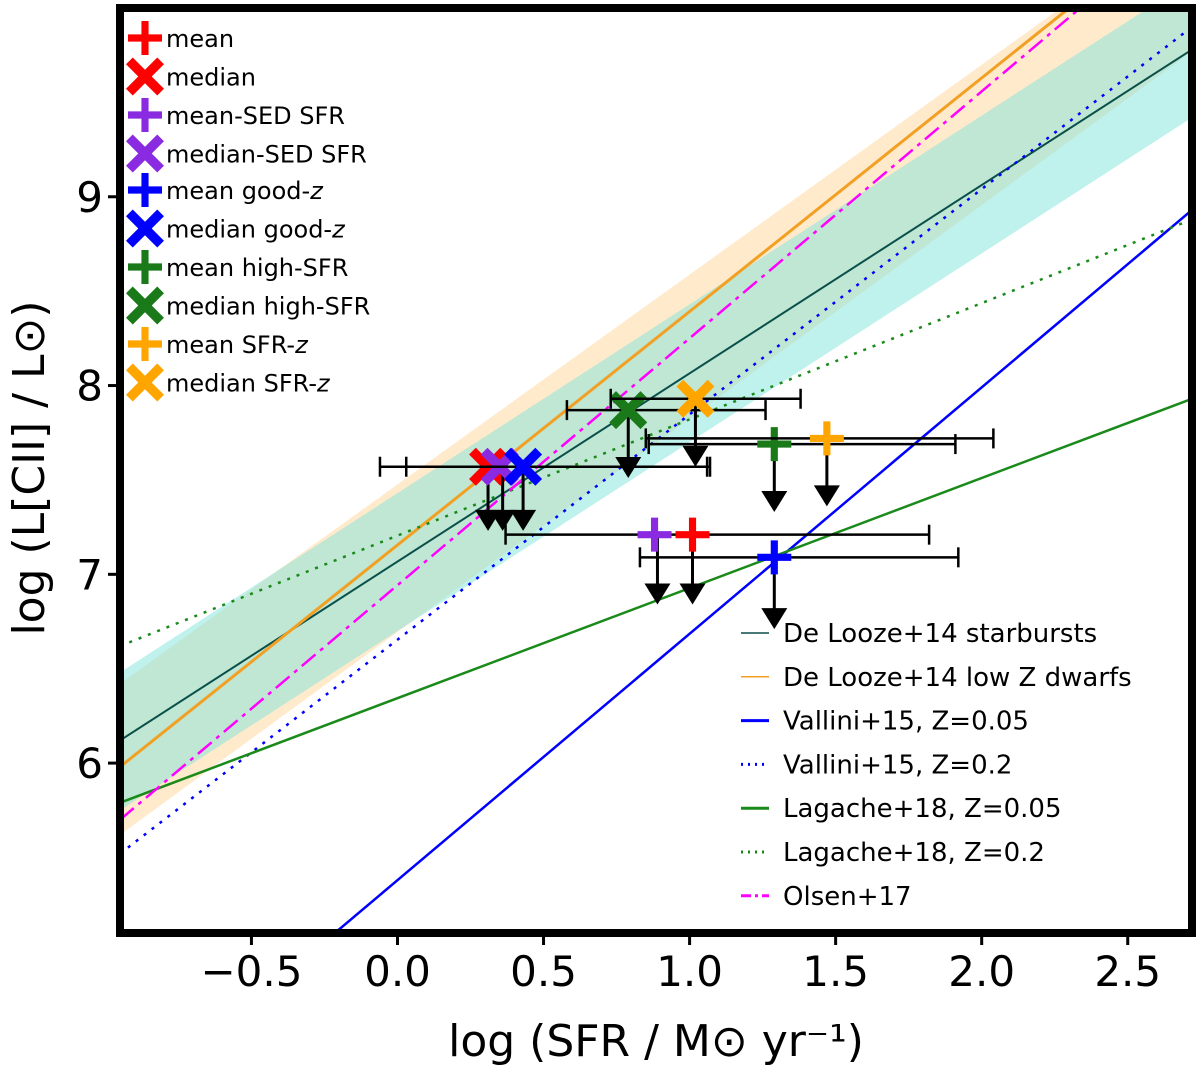 Image resolution: width=1200 pixels, height=1074 pixels. What do you see at coordinates (656, 1041) in the screenshot?
I see `x-axis-title: log (SFR / M⊙ yr⁻¹)` at bounding box center [656, 1041].